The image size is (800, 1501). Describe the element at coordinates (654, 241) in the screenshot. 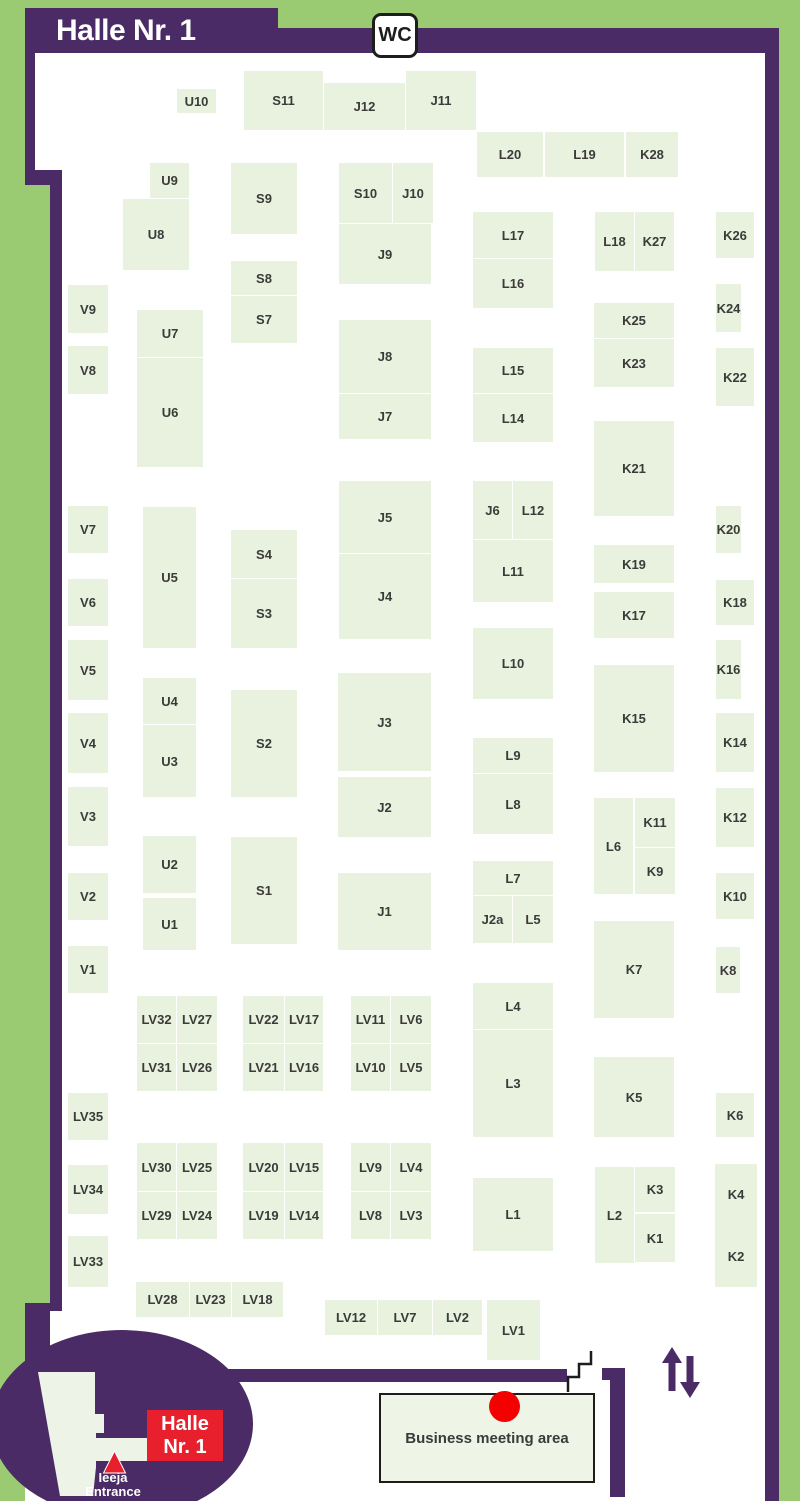

I see `booth-label: K27` at that location.